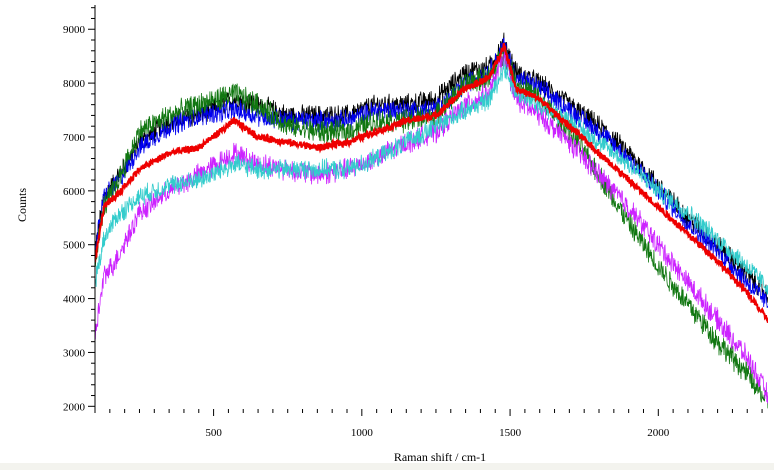 This screenshot has width=774, height=470. Describe the element at coordinates (74, 30) in the screenshot. I see `y-tick-label: 9000` at that location.